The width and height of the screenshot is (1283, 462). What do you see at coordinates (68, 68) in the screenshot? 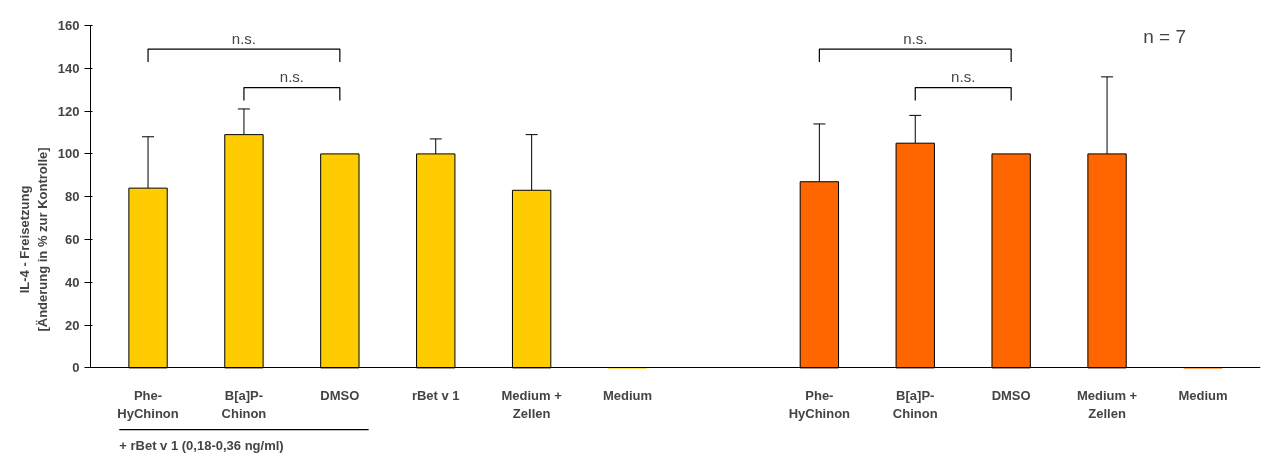
I see `y-tick-label: 140` at bounding box center [68, 68].